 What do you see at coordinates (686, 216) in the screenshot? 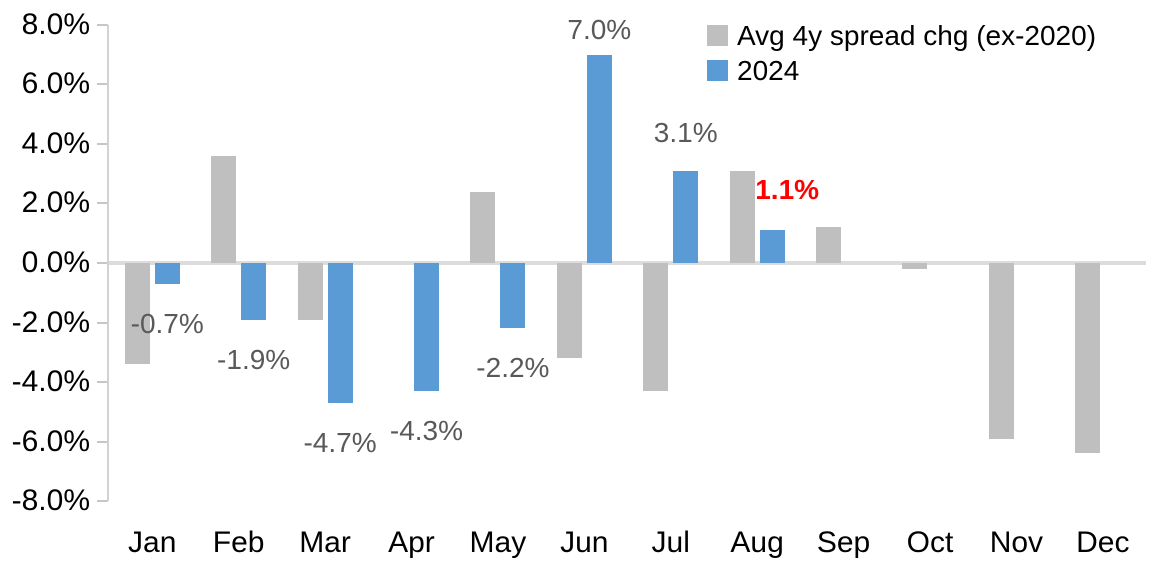
I see `bar-2024-jul` at bounding box center [686, 216].